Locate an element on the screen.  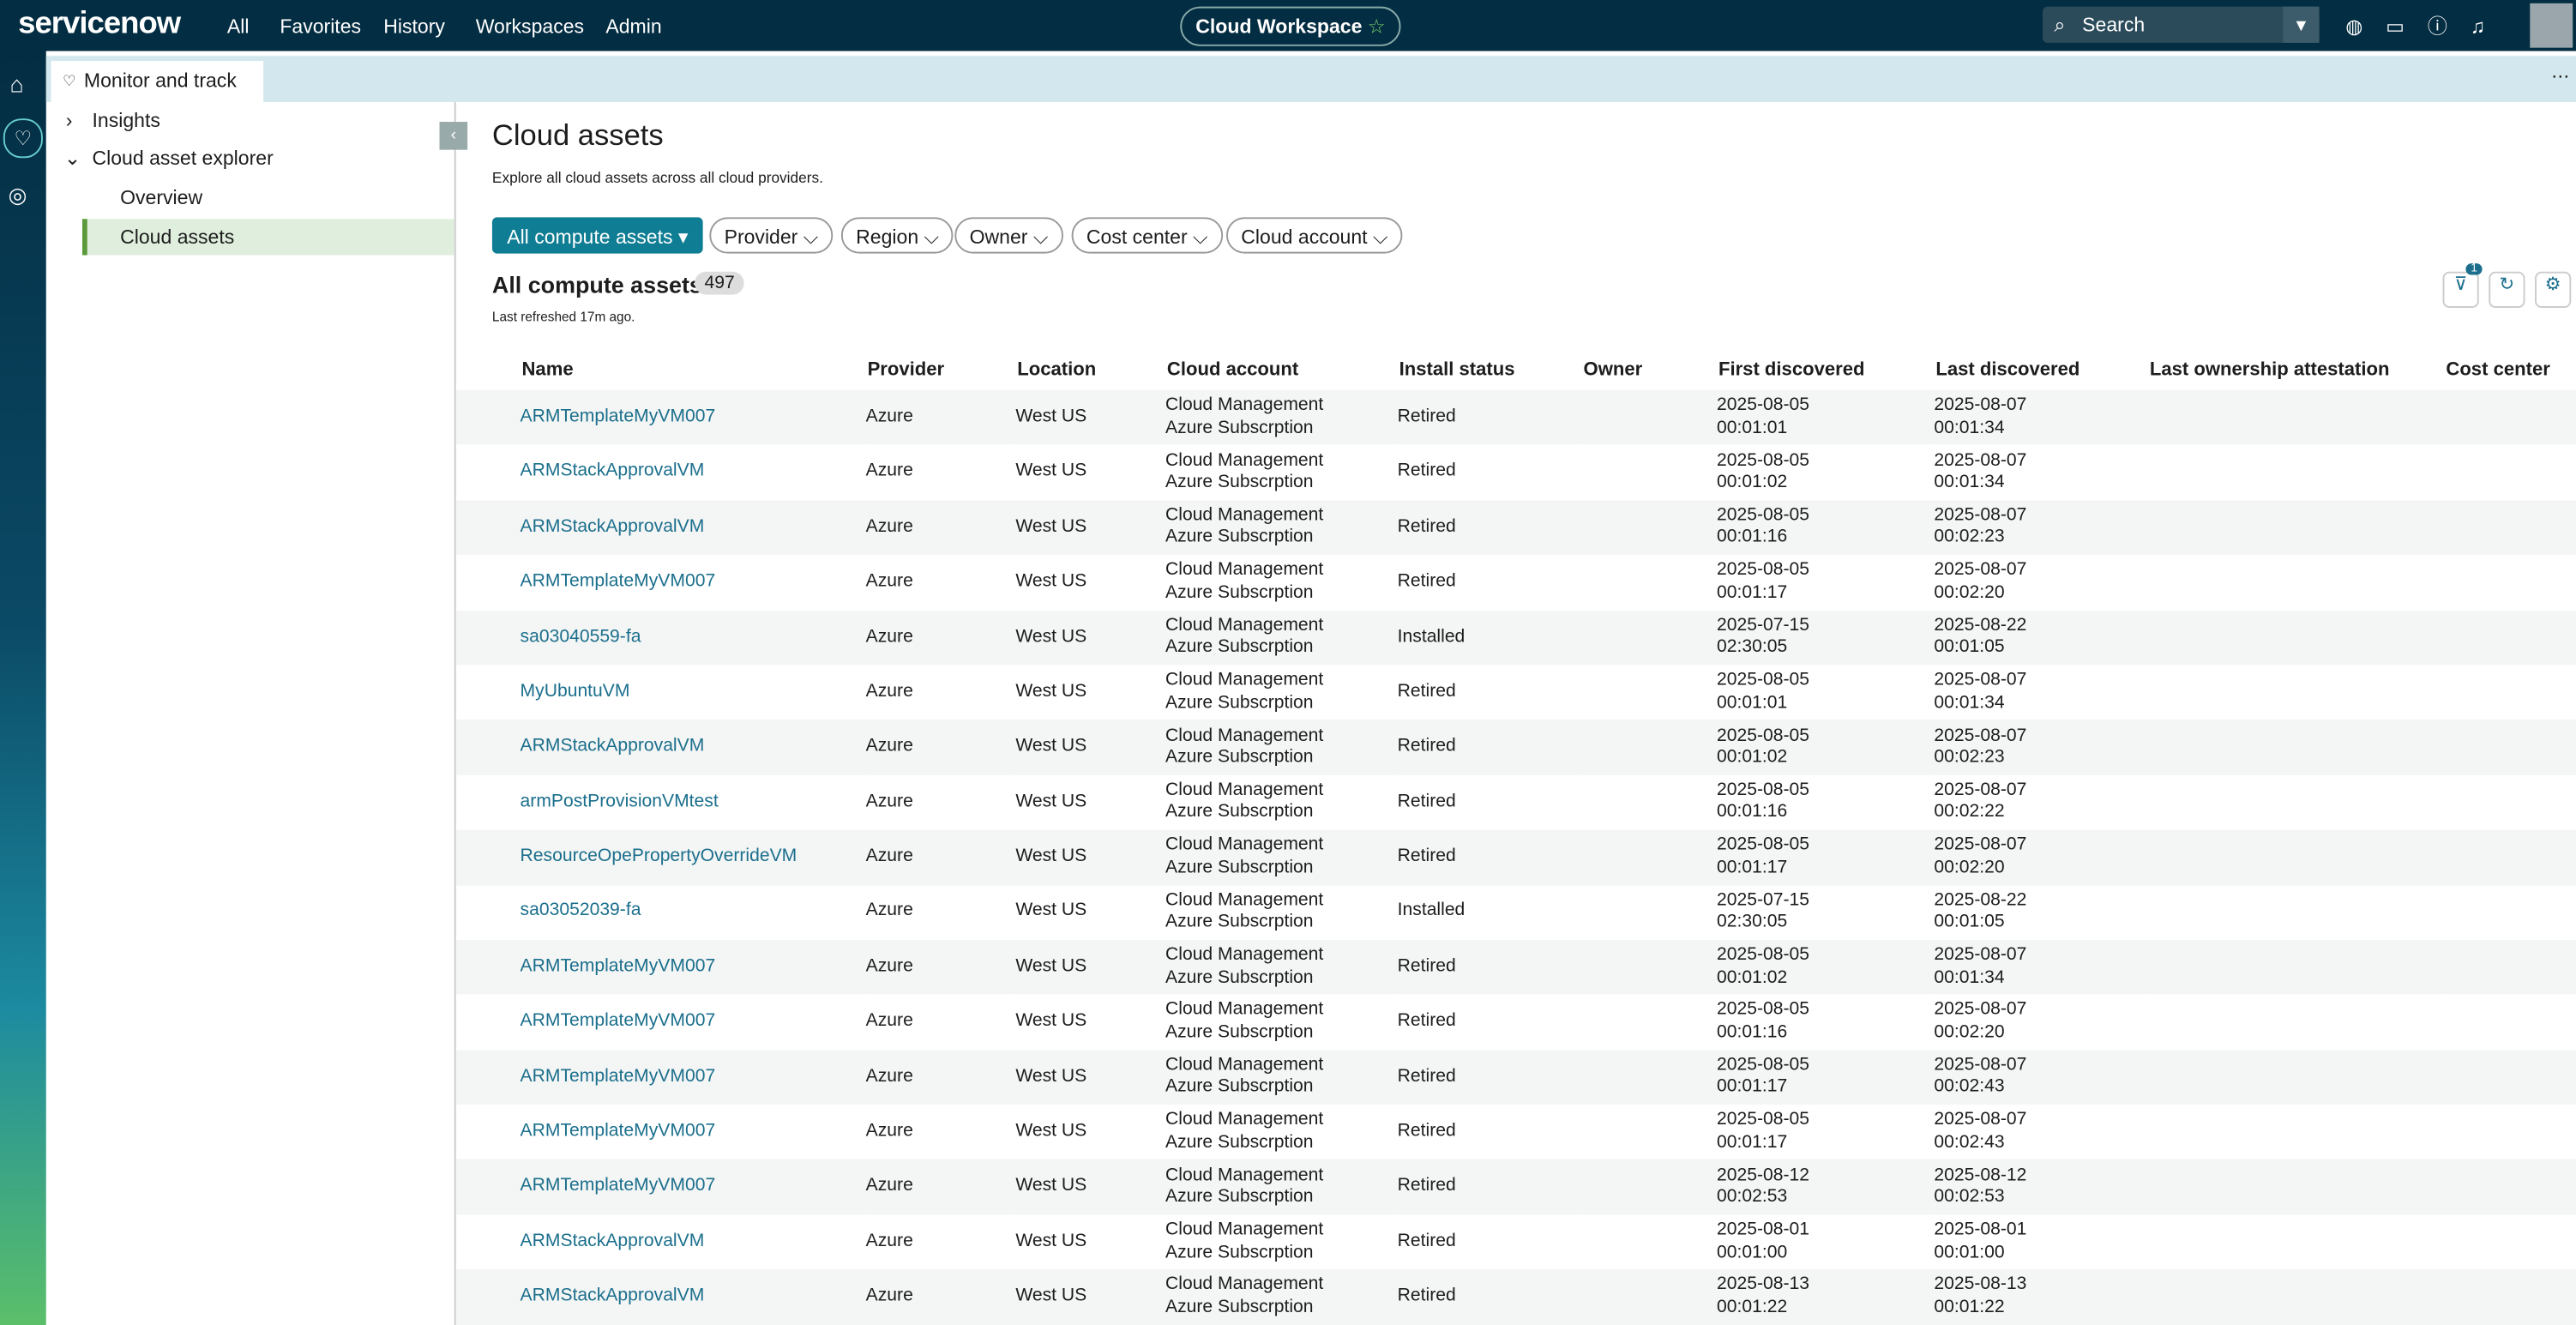
asset-icon: ◎ is located at coordinates (17, 195).